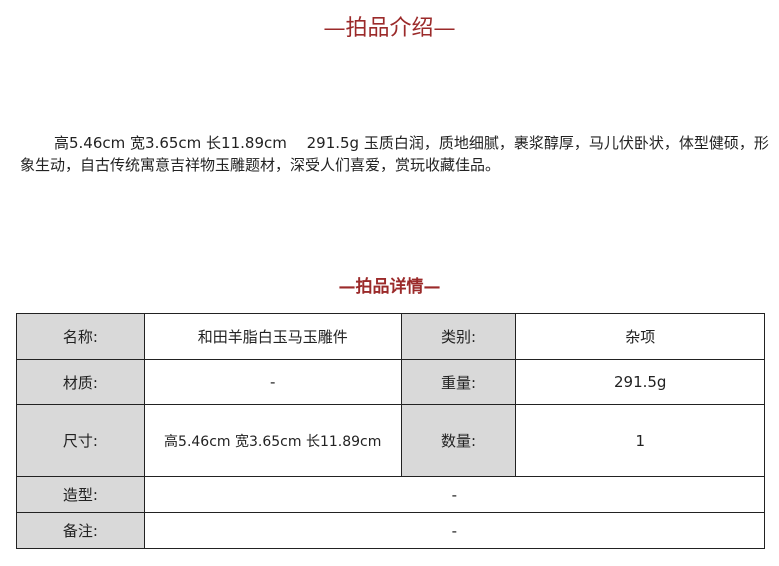 Image resolution: width=779 pixels, height=566 pixels. I want to click on quantity-label: 数量:, so click(458, 440).